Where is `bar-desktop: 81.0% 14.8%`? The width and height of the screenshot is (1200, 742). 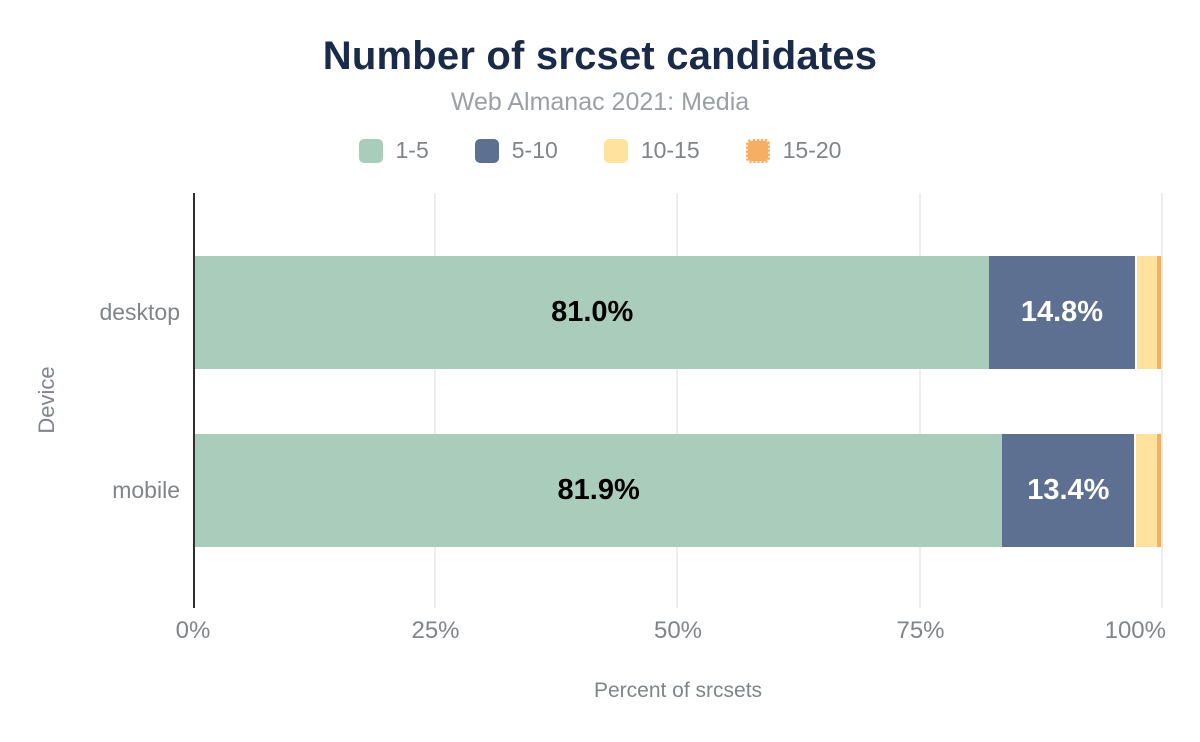
bar-desktop: 81.0% 14.8% is located at coordinates (678, 312).